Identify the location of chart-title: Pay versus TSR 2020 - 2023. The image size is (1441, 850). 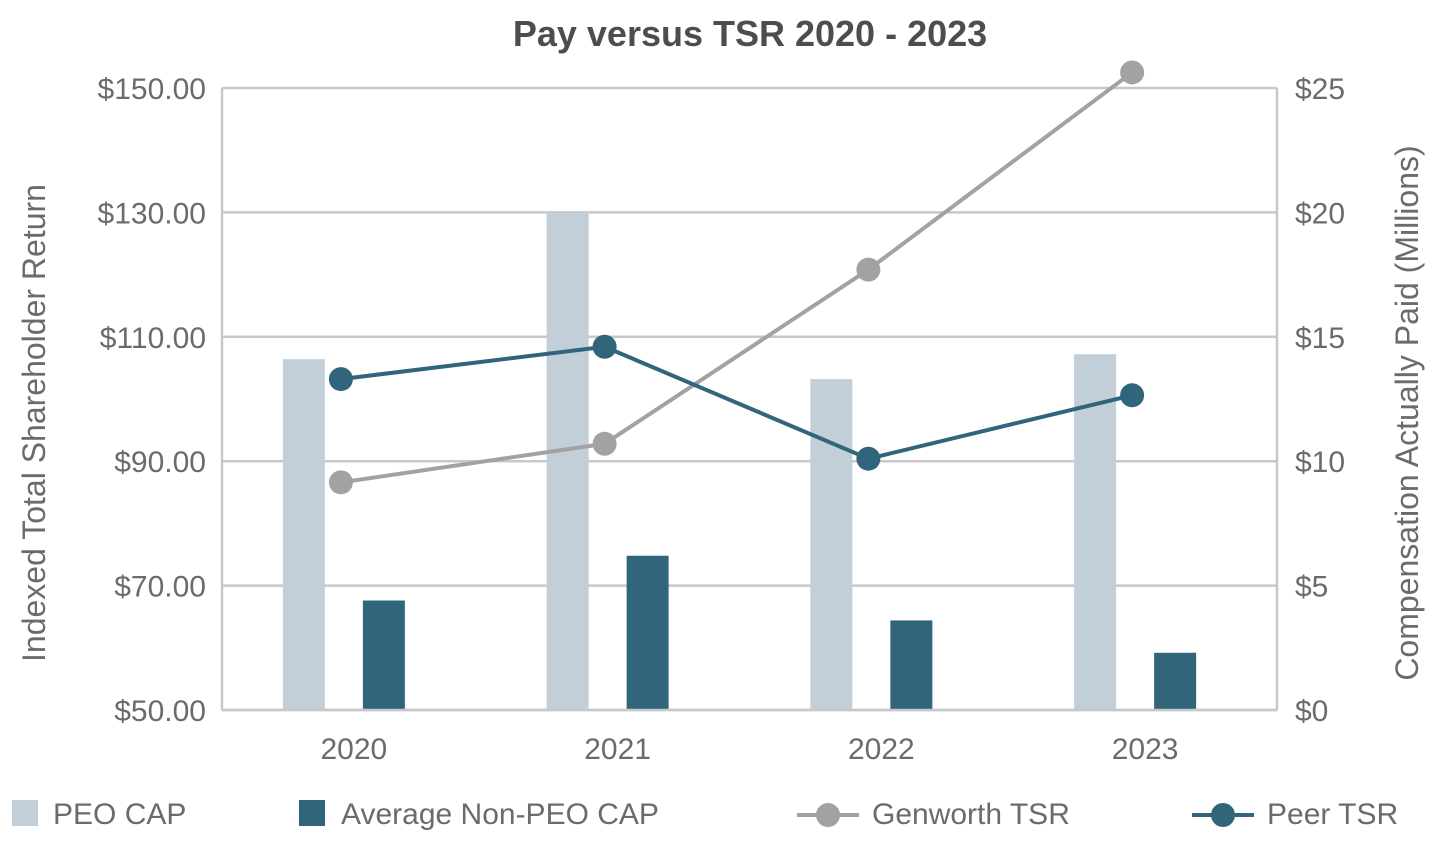
(750, 33).